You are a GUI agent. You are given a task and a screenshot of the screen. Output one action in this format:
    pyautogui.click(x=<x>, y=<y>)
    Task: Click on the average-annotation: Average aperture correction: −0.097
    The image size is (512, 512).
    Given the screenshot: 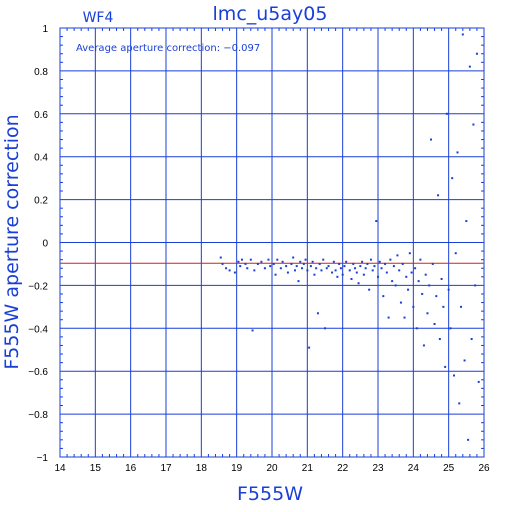 What is the action you would take?
    pyautogui.click(x=168, y=48)
    